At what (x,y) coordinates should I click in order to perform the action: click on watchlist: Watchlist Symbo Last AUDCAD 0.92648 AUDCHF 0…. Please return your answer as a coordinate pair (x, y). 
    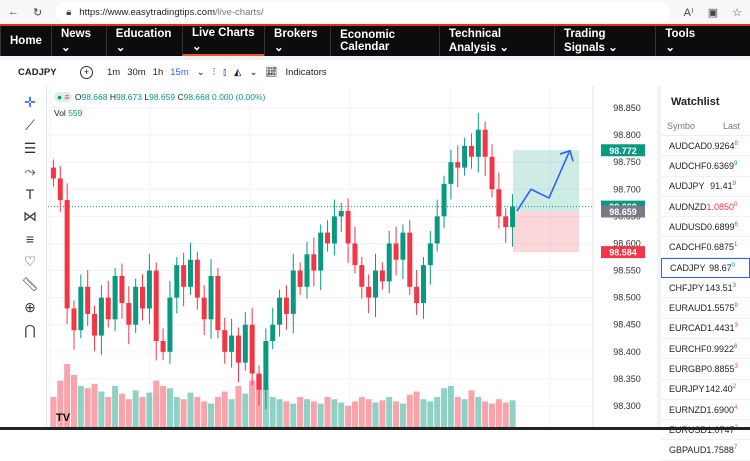
    Looking at the image, I should click on (703, 273).